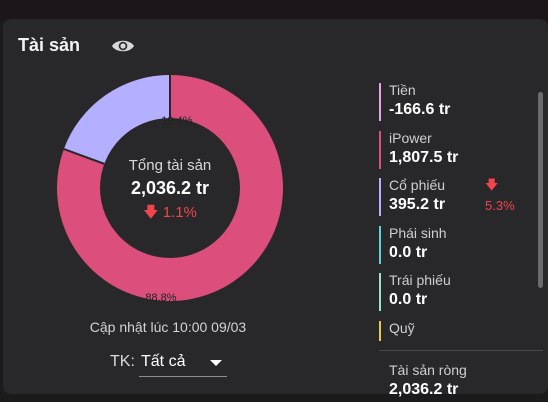 The image size is (548, 402). What do you see at coordinates (420, 109) in the screenshot?
I see `legend-value: -166.6 tr` at bounding box center [420, 109].